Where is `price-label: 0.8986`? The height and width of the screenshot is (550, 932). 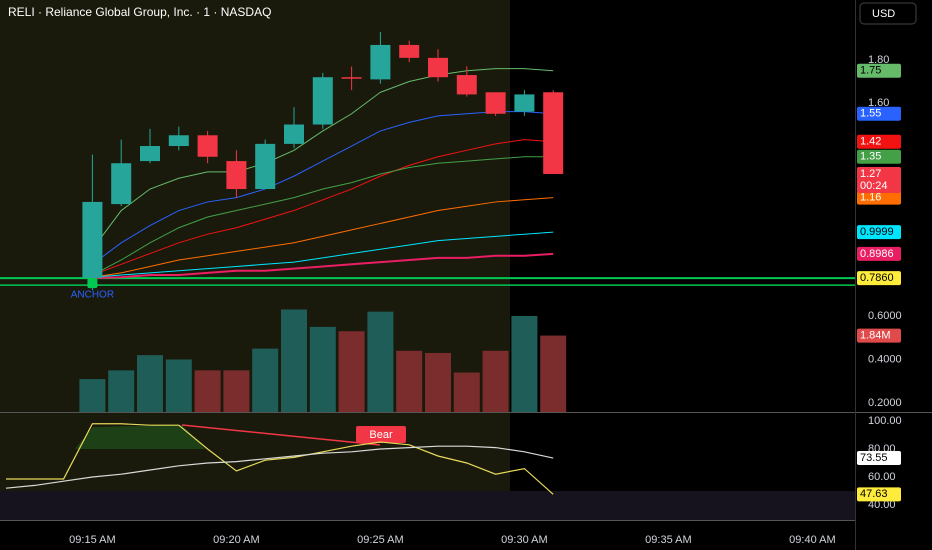 price-label: 0.8986 is located at coordinates (877, 254).